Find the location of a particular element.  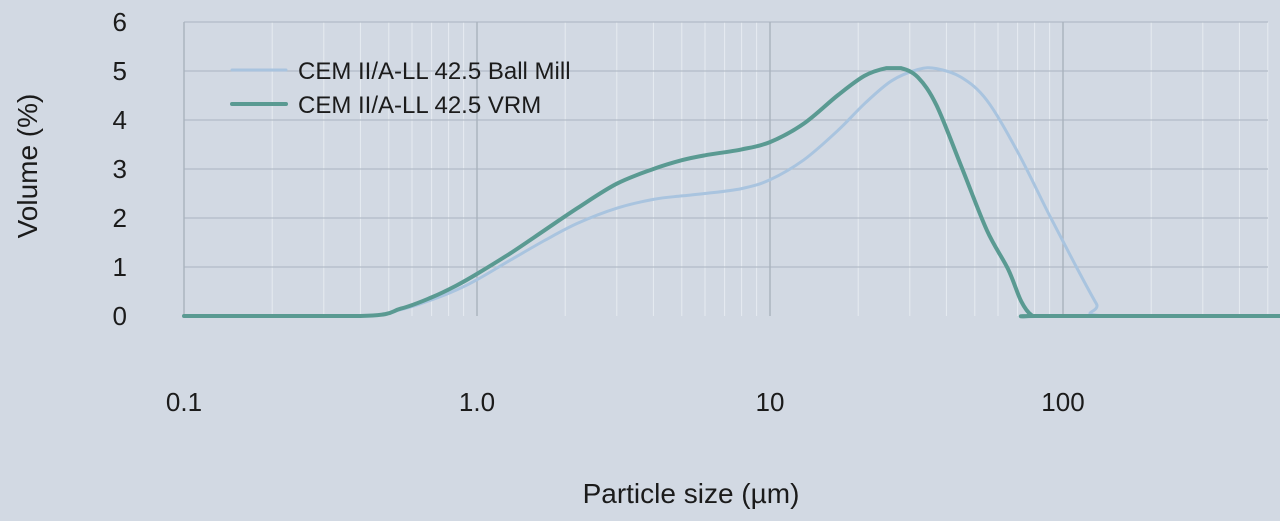

y-axis-title: Volume (%) is located at coordinates (27, 166).